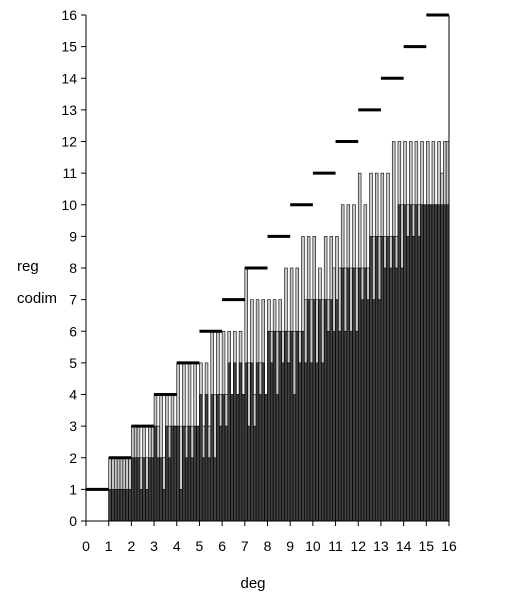 This screenshot has width=525, height=600. Describe the element at coordinates (73, 426) in the screenshot. I see `y-tick-label: 3` at that location.